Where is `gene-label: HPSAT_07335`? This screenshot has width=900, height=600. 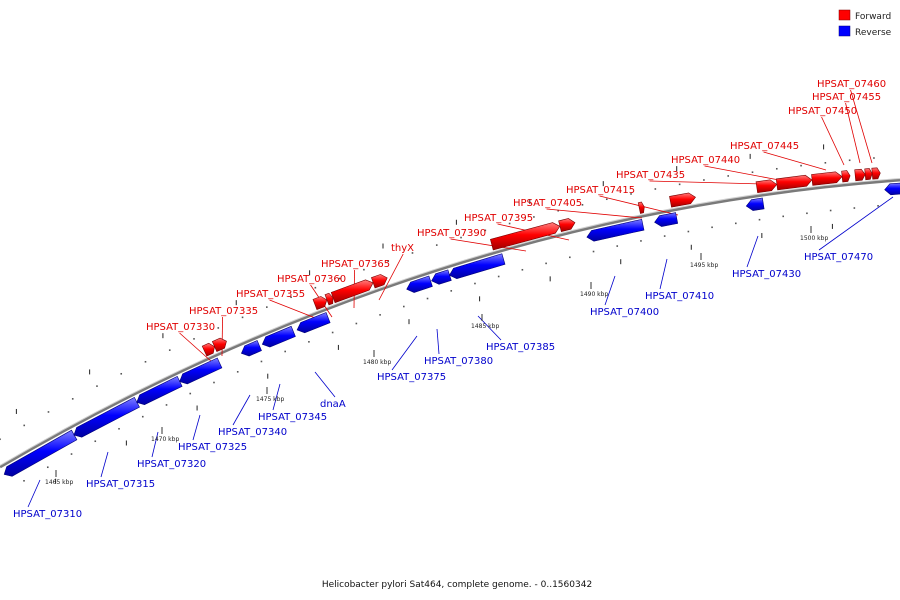 gene-label: HPSAT_07335 is located at coordinates (223, 311).